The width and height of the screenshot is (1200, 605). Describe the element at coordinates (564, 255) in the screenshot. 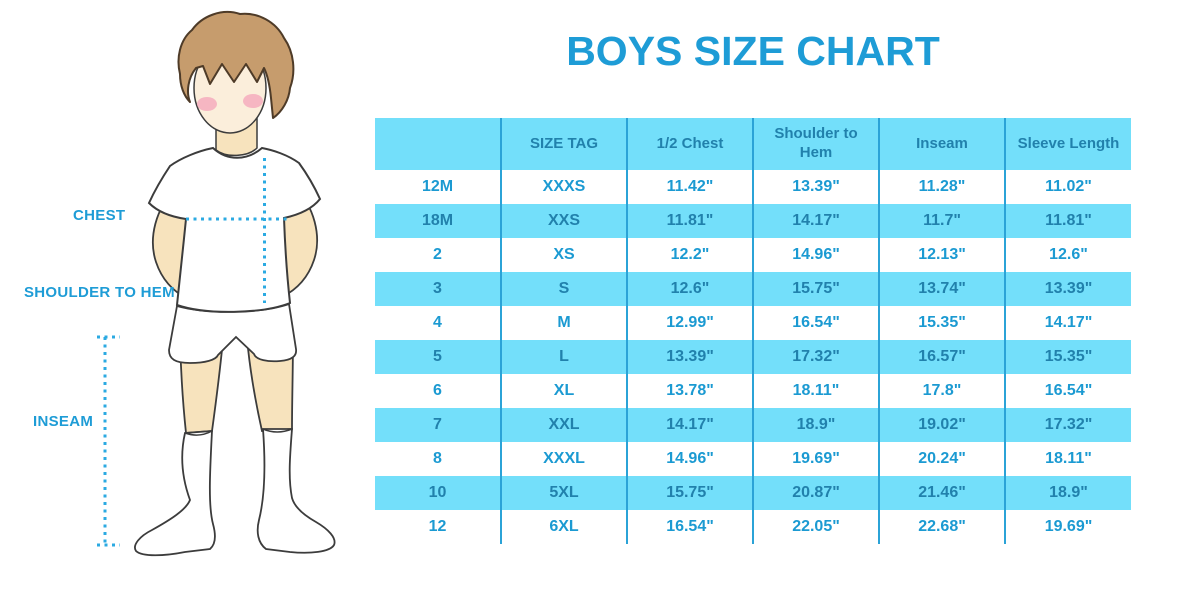

I see `measurement-cell: XS` at that location.